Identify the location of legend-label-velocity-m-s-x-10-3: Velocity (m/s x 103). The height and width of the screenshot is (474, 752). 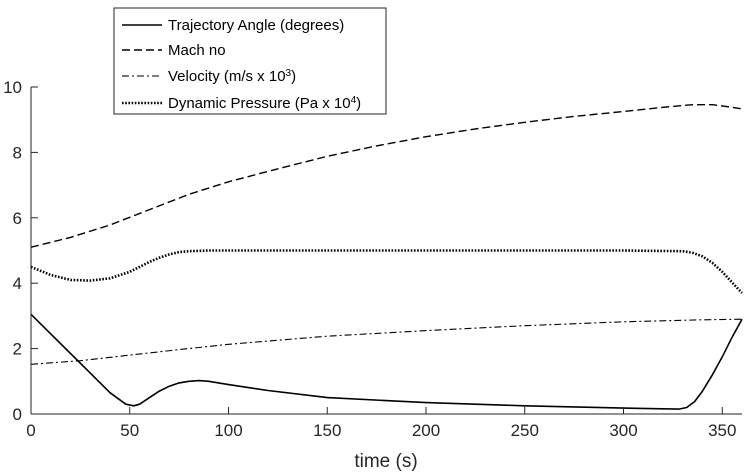
(232, 77).